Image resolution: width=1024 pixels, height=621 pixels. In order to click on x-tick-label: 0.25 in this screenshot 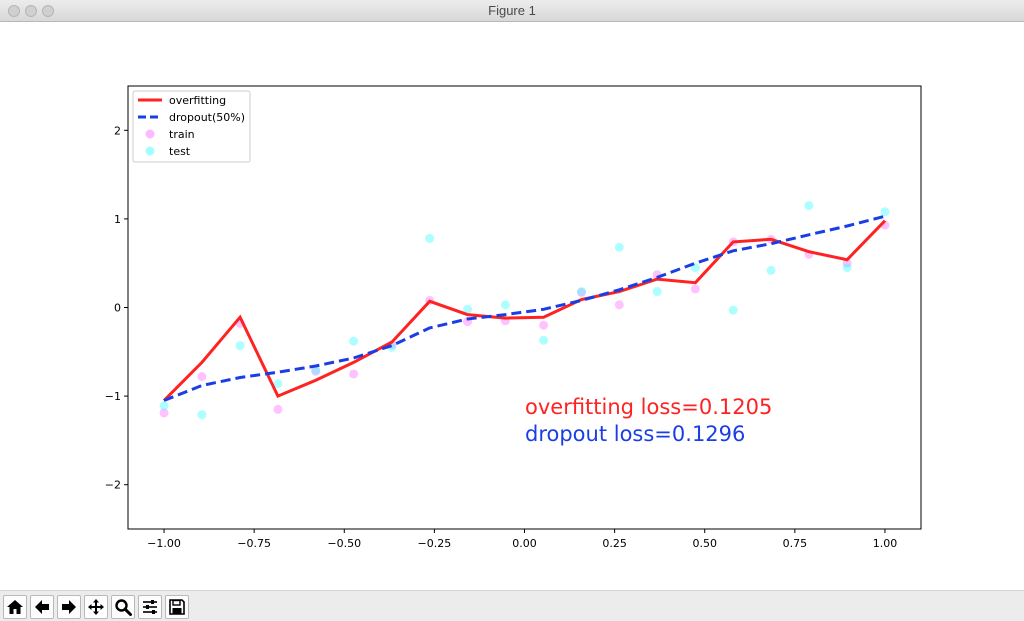, I will do `click(614, 543)`.